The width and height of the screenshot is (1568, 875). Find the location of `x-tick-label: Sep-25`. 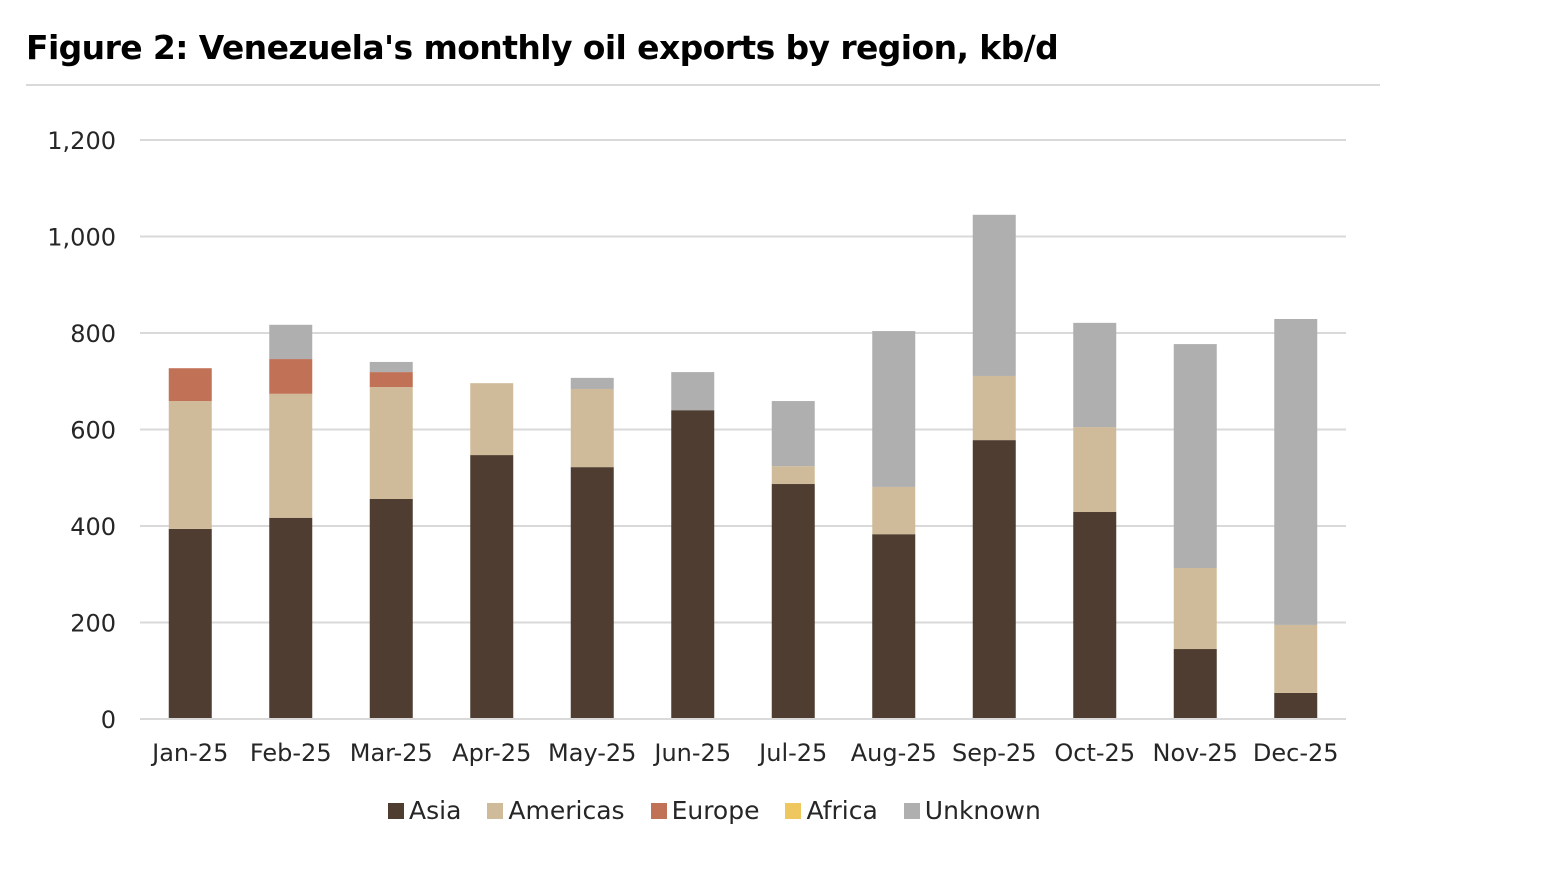

x-tick-label: Sep-25 is located at coordinates (994, 753).